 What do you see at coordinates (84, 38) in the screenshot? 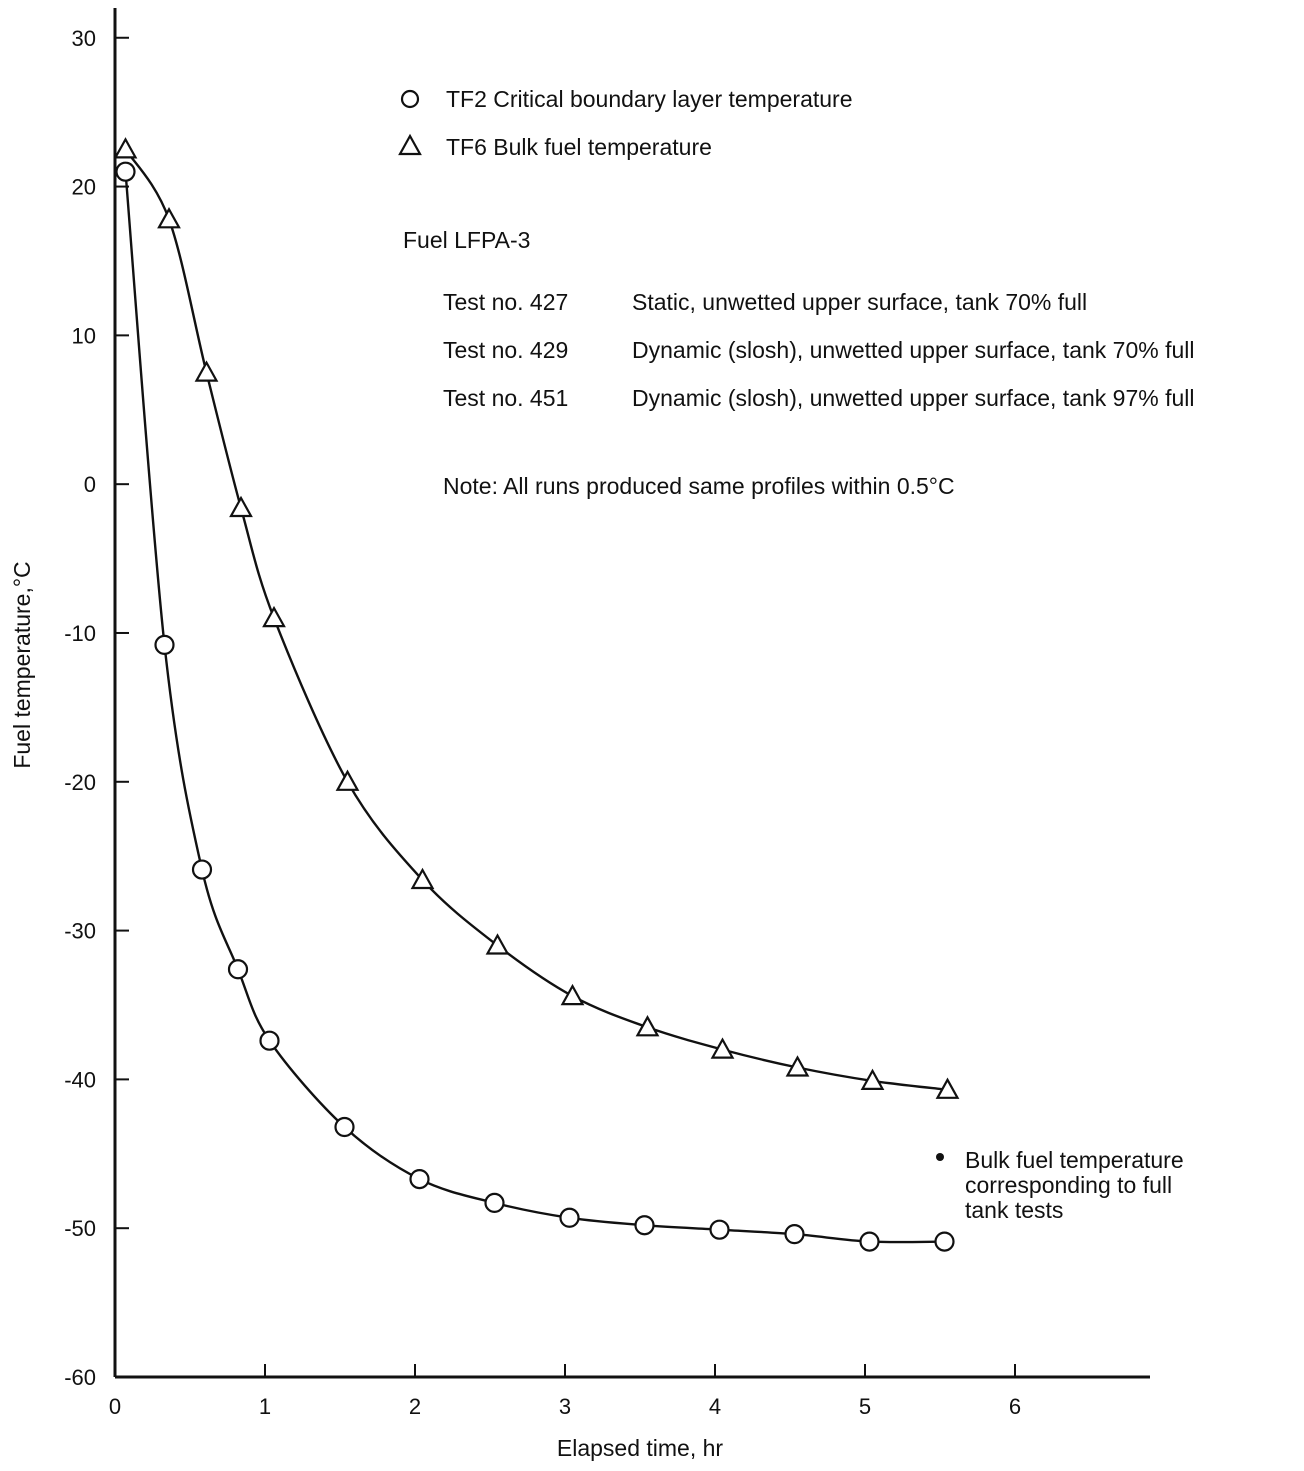
I see `y-tick-label: 30` at bounding box center [84, 38].